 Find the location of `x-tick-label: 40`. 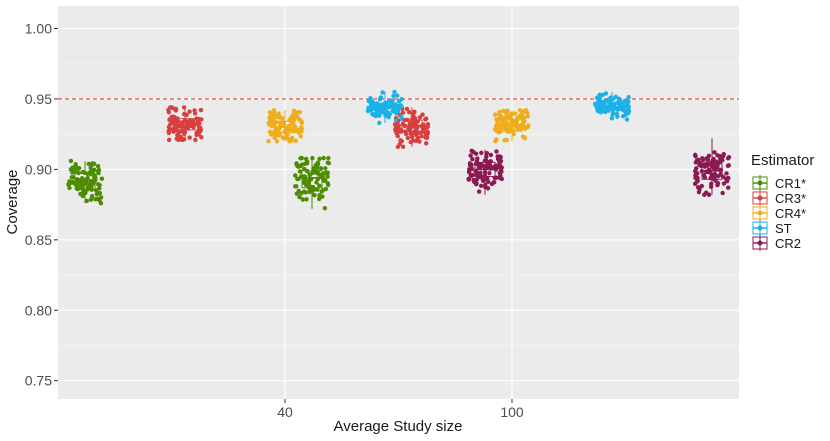

x-tick-label: 40 is located at coordinates (285, 412).